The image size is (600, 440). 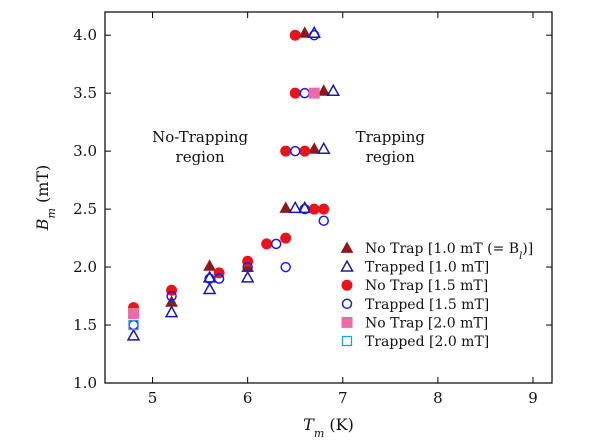 I want to click on x-tick-label: 8, so click(x=438, y=398).